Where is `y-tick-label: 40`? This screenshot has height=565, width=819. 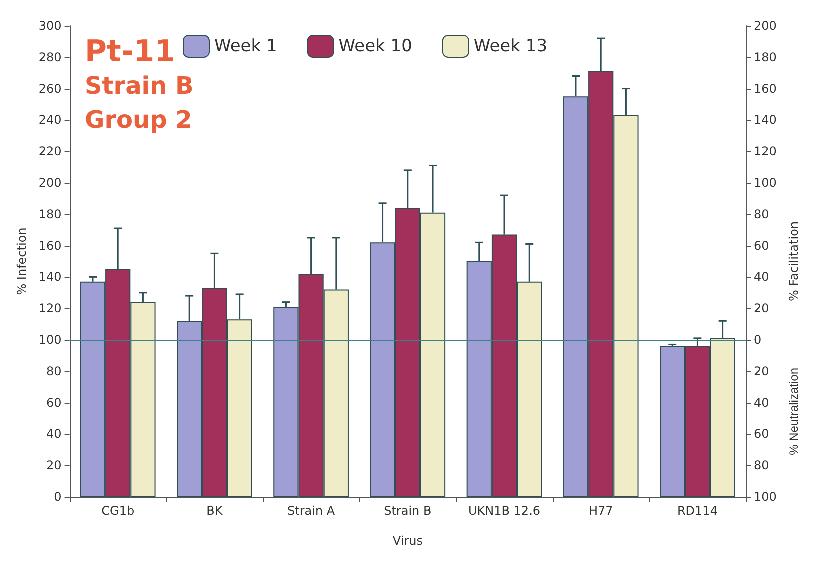 y-tick-label: 40 is located at coordinates (54, 434).